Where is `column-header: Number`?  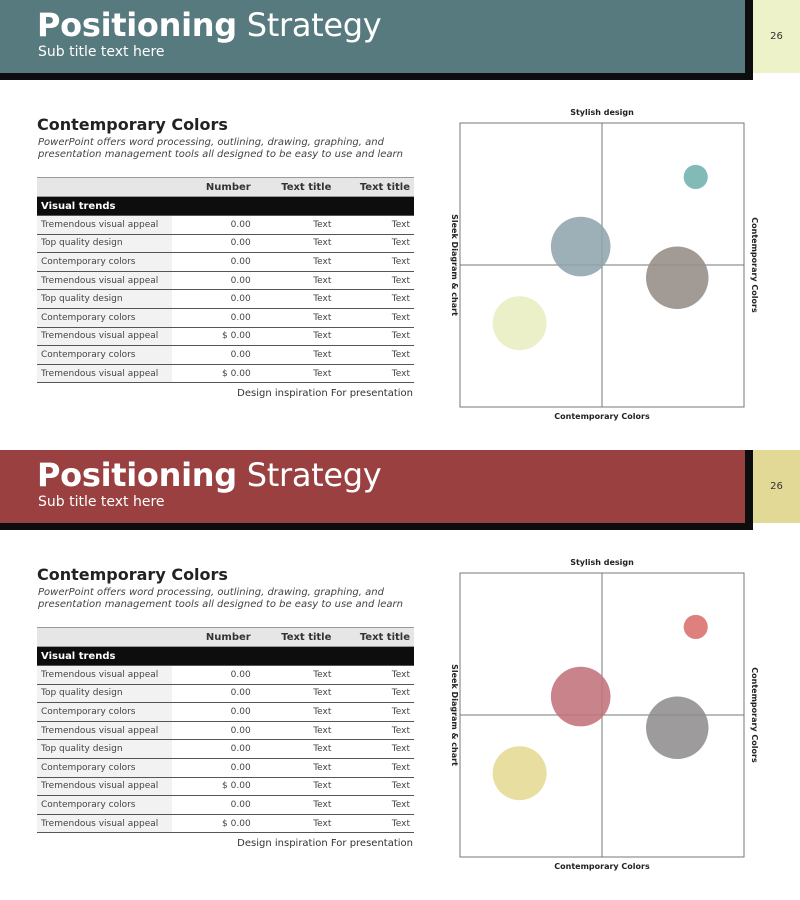 column-header: Number is located at coordinates (213, 637).